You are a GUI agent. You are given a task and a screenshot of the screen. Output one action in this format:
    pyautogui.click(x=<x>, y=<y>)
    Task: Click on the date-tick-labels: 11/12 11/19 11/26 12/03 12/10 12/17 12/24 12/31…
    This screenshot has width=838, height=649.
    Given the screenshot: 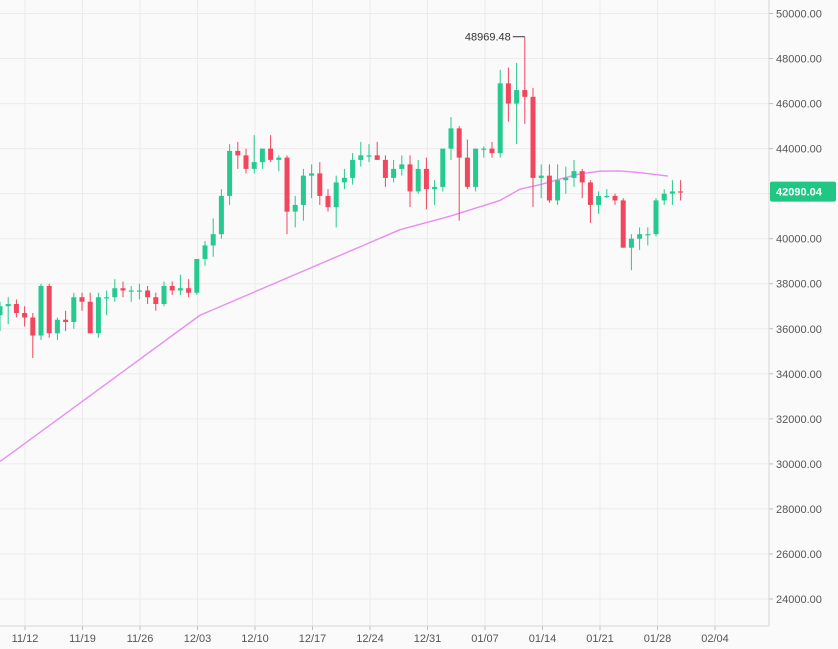 What is the action you would take?
    pyautogui.click(x=370, y=639)
    